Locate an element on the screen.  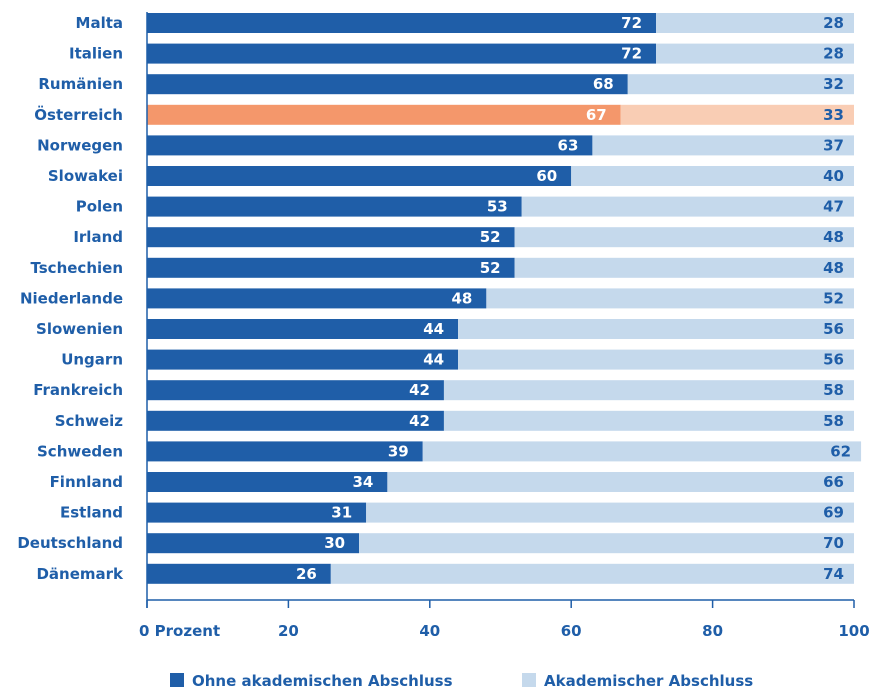
value-label-ohne-abschluss: 30 is located at coordinates (334, 543).